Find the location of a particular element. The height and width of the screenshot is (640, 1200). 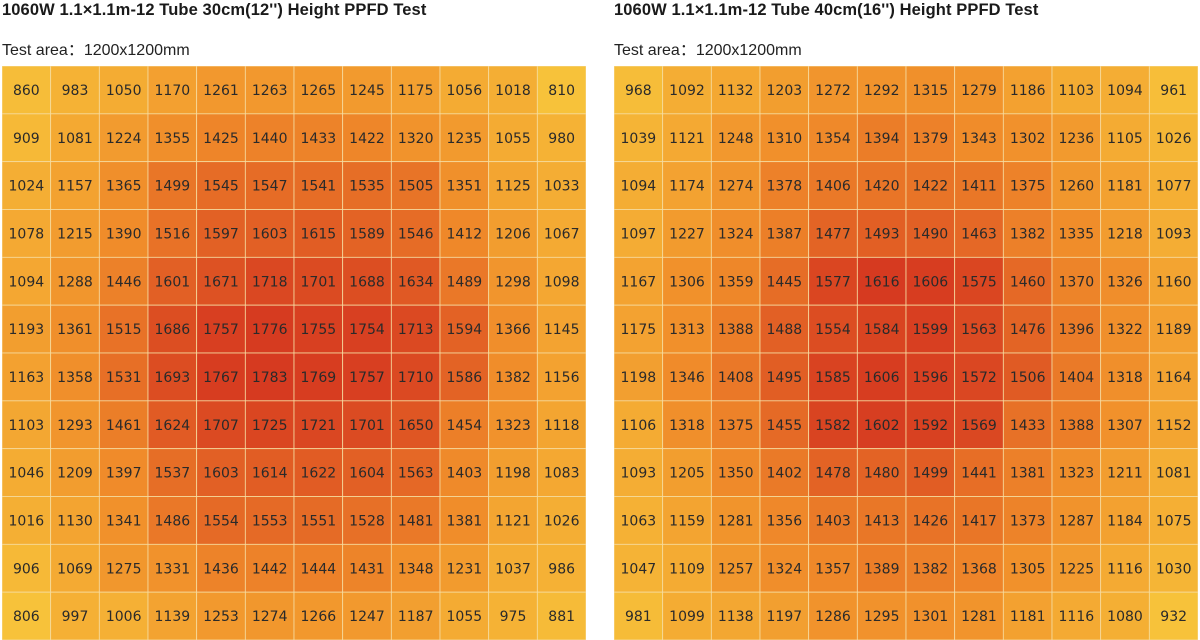

heatmap-cell-label: 1584 is located at coordinates (882, 330).